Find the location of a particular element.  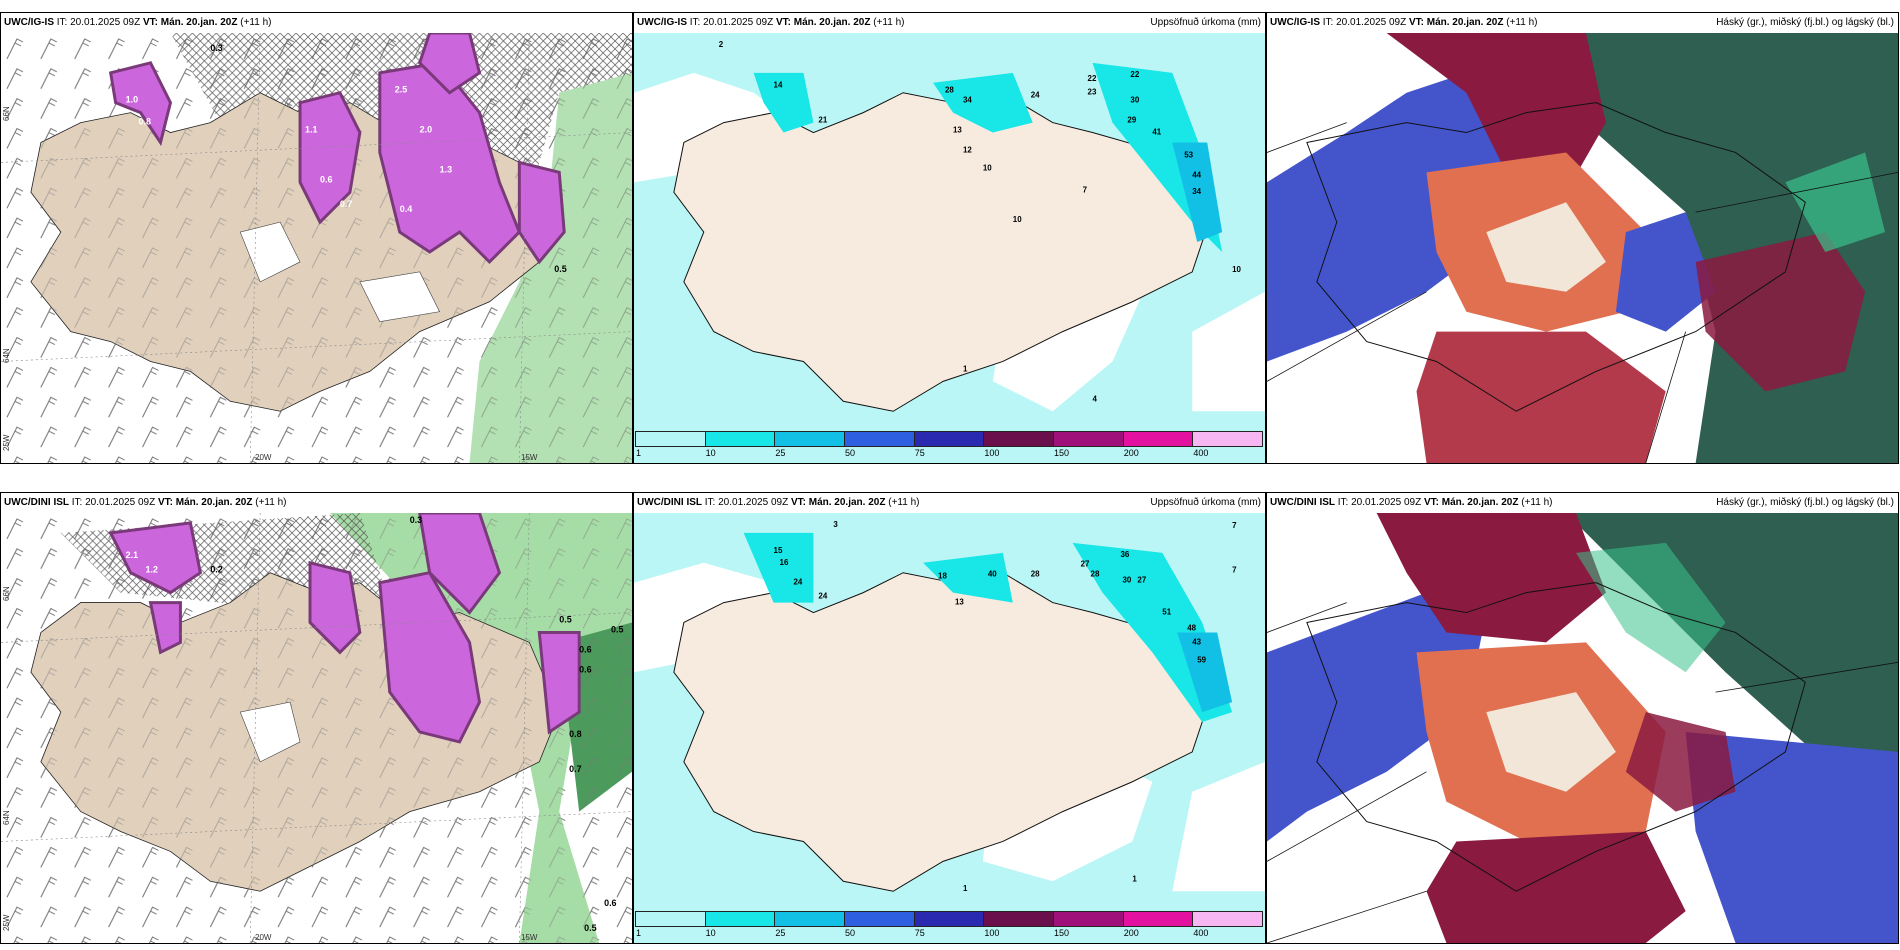

snow-value: 2.5 is located at coordinates (401, 90).